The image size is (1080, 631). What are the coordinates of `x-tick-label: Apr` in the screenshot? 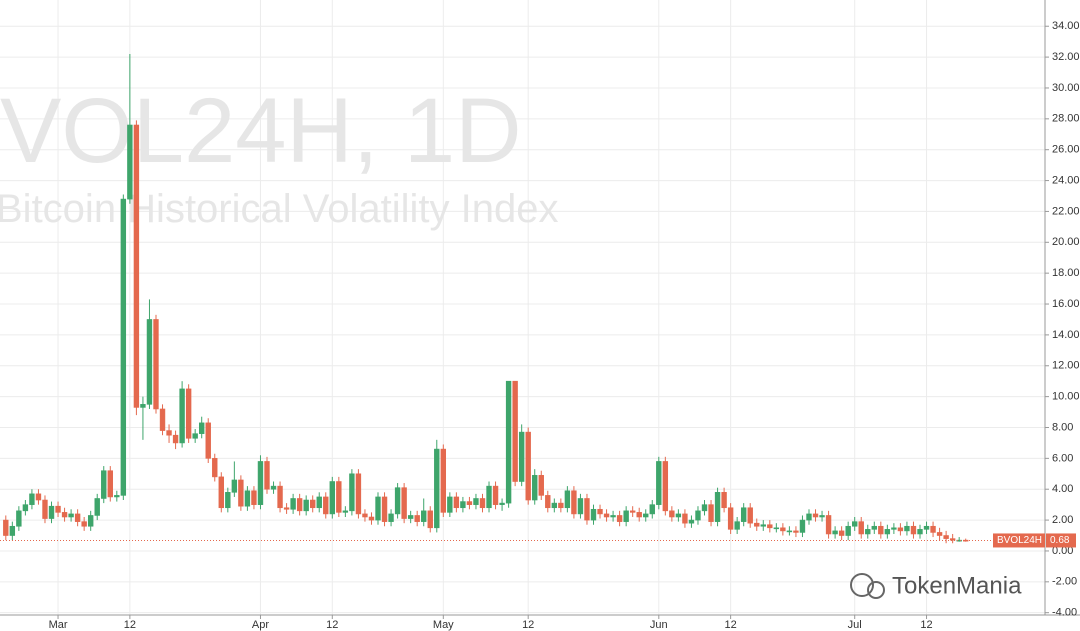 It's located at (260, 625).